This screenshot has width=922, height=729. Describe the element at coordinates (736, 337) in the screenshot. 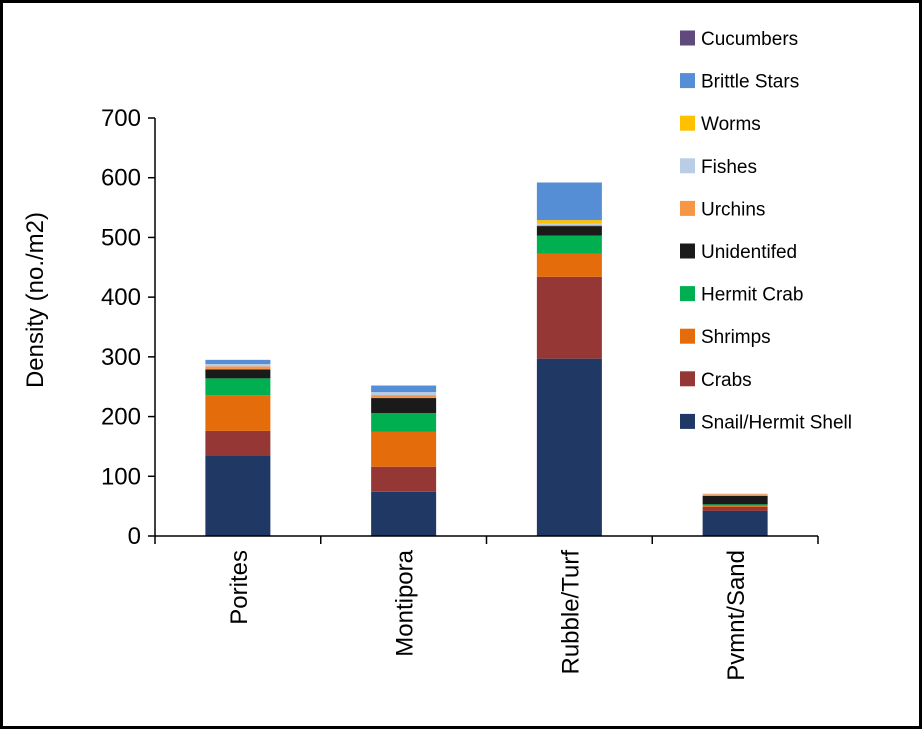

I see `legend-label: Shrimps` at that location.